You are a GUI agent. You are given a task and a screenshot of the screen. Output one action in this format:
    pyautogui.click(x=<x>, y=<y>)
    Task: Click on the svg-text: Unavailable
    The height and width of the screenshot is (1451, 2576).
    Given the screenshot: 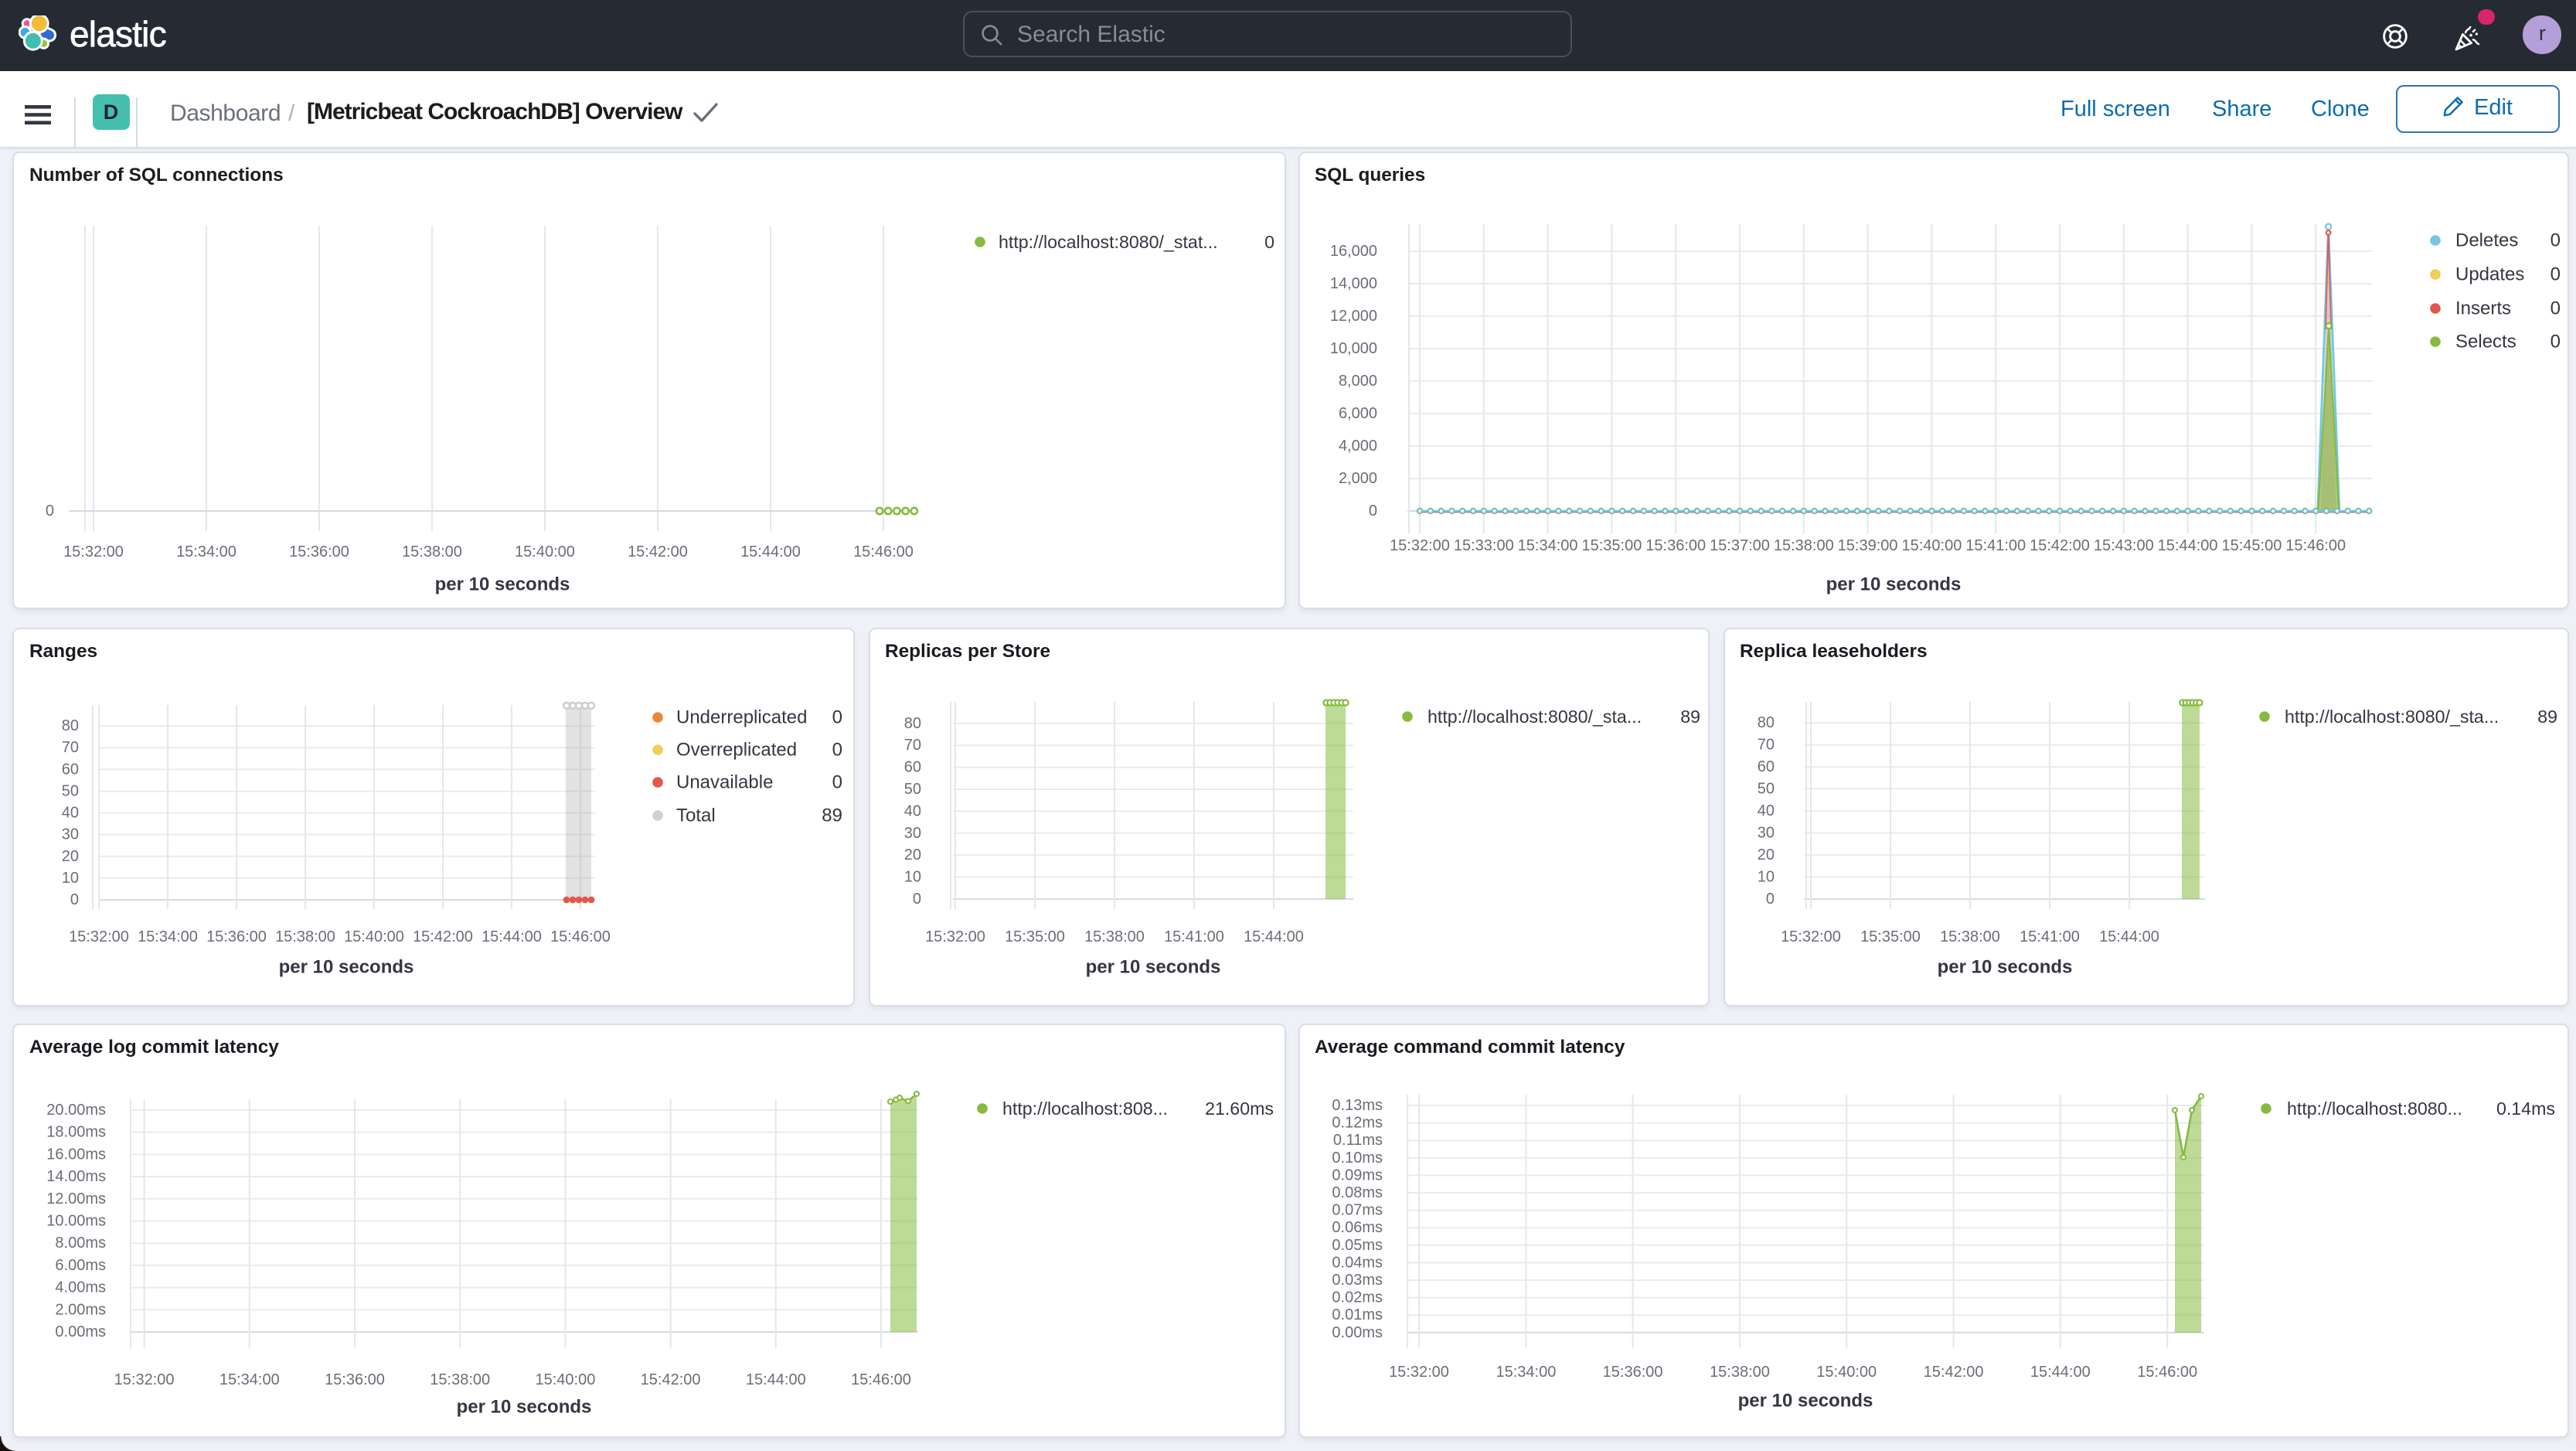 What is the action you would take?
    pyautogui.click(x=724, y=782)
    